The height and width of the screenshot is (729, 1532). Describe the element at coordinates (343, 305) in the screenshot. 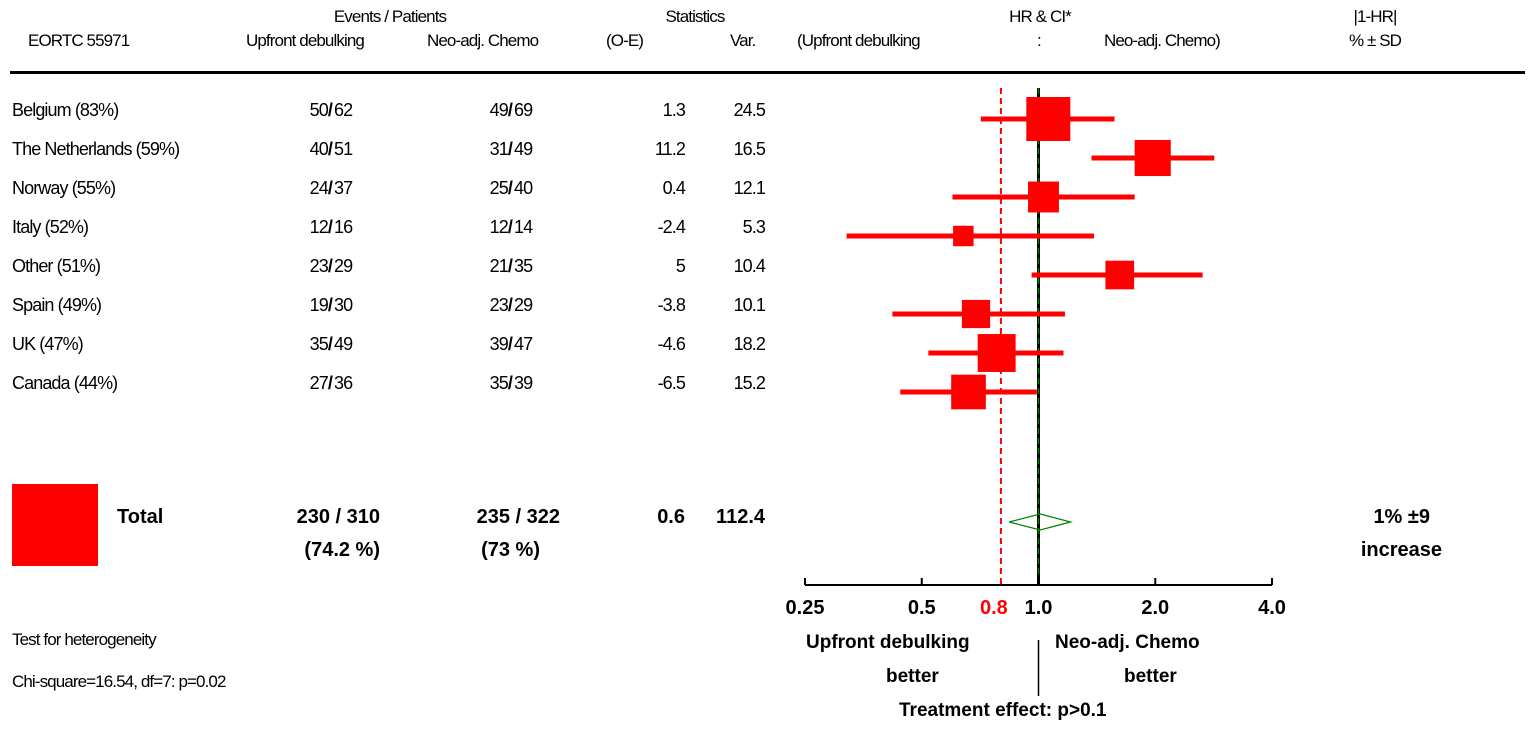

I see `arm1-patients: 30` at that location.